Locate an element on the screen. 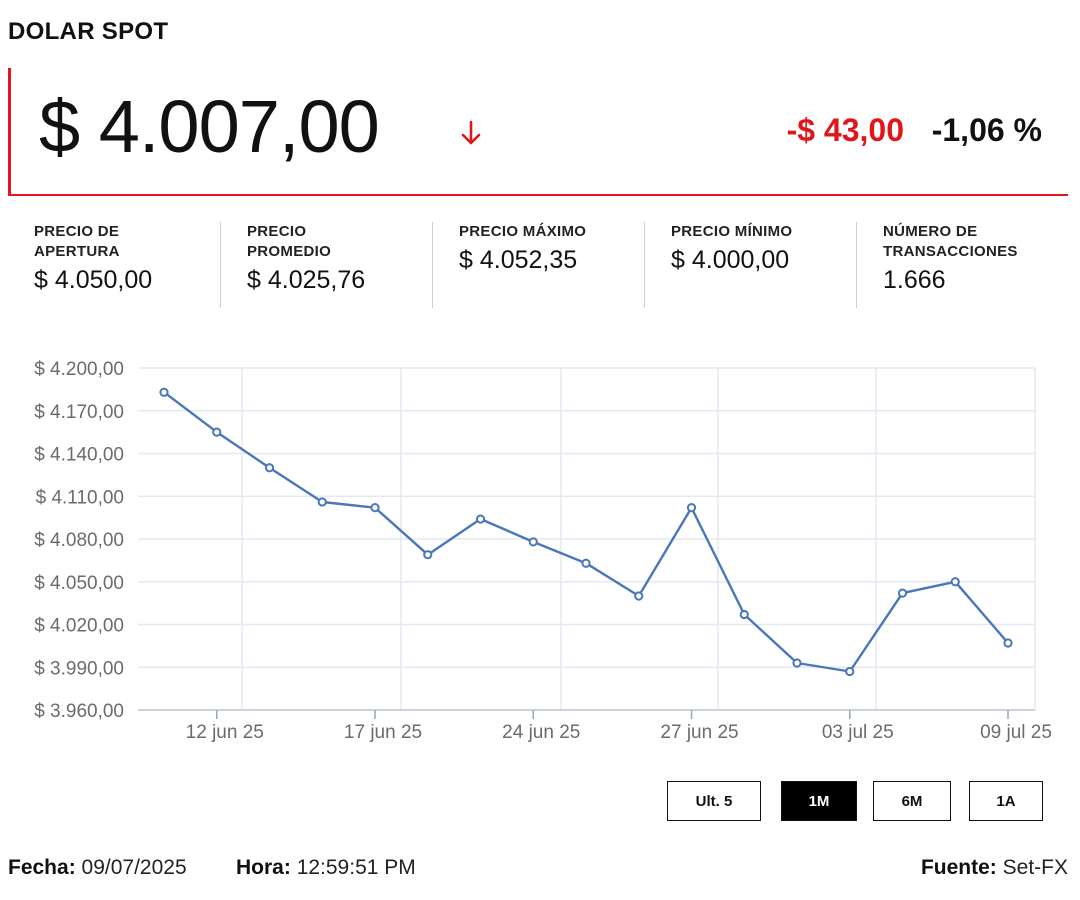  y-tick-label: $ 3.990,00 is located at coordinates (79, 668).